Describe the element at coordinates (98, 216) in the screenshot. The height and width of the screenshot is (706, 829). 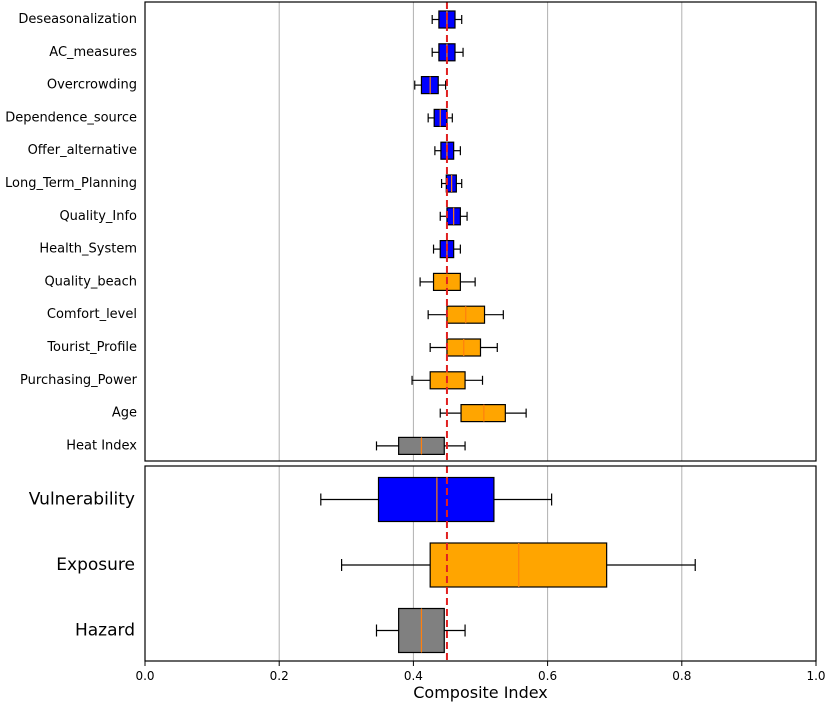
I see `category-label-quality-info: Quality_Info` at that location.